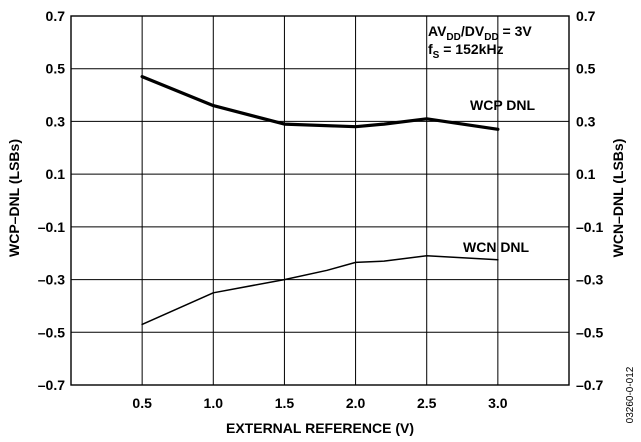 The image size is (641, 442). Describe the element at coordinates (56, 69) in the screenshot. I see `left-y-tick-label: 0.5` at that location.